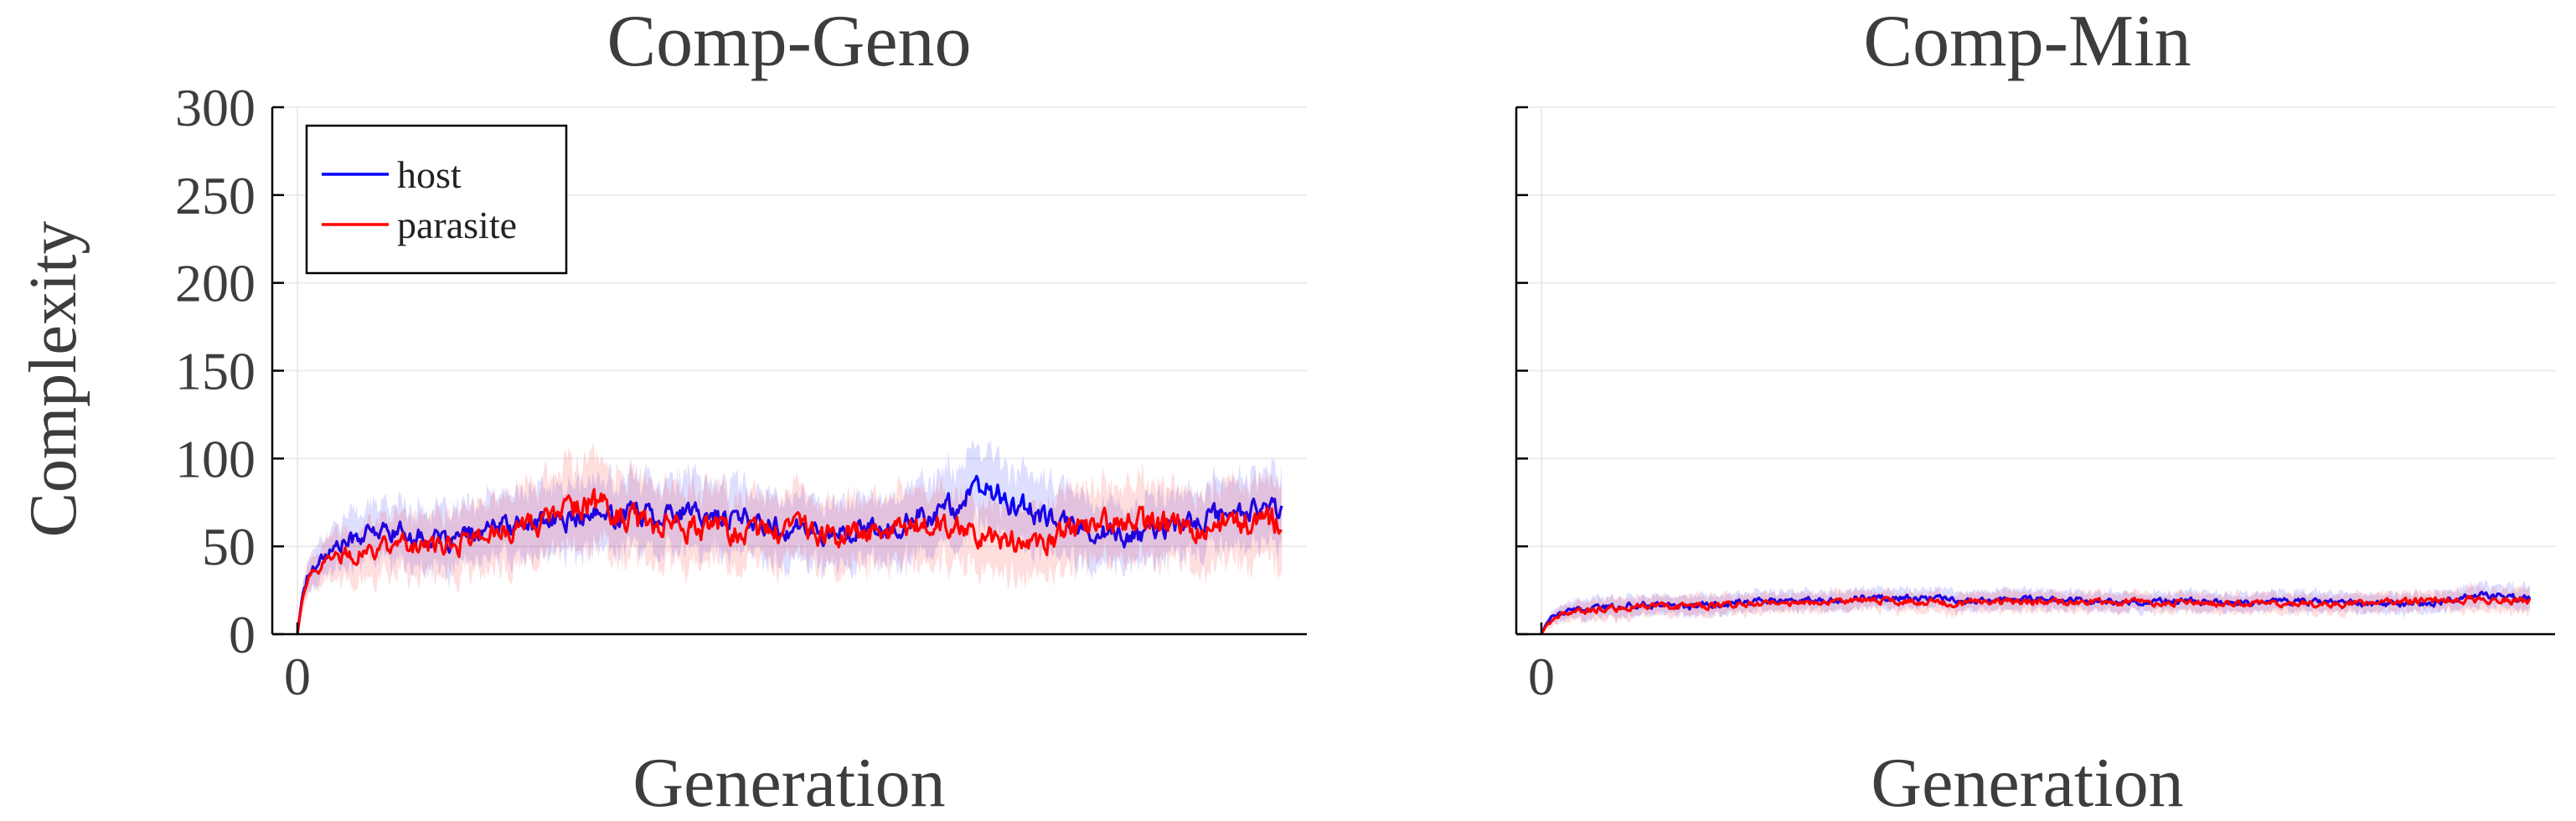 The width and height of the screenshot is (2576, 821). What do you see at coordinates (215, 108) in the screenshot?
I see `y-tick-label: 300` at bounding box center [215, 108].